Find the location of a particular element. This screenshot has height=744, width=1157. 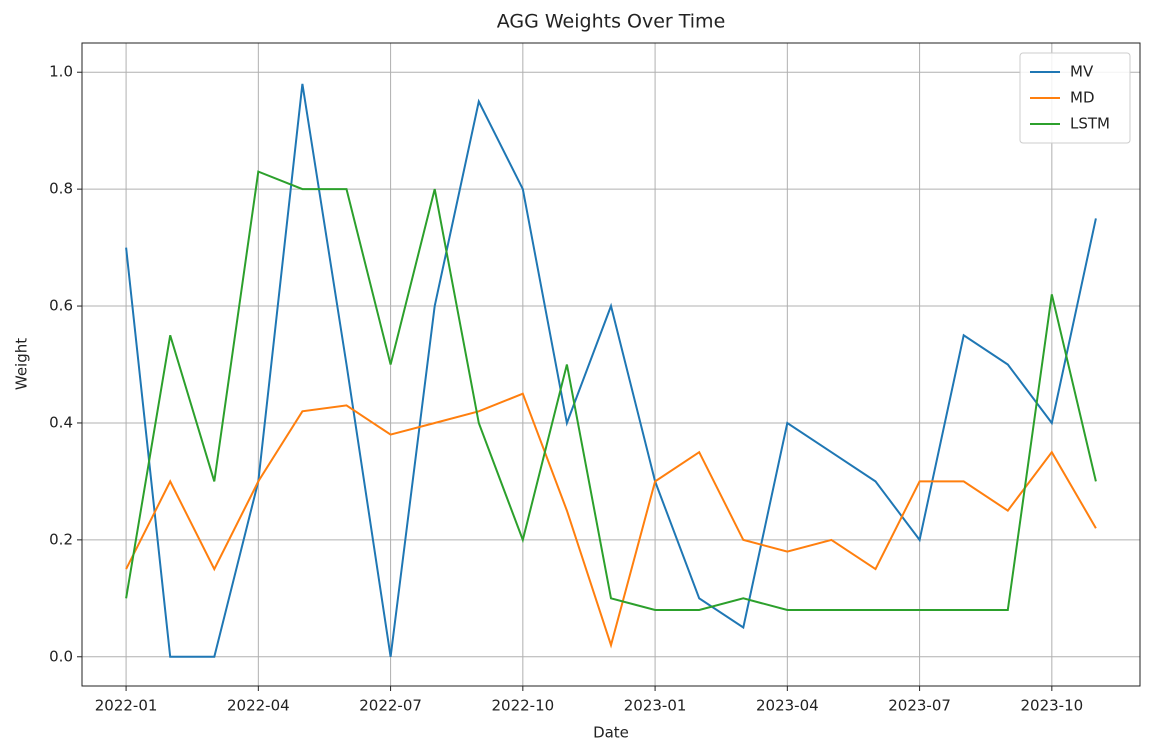

y-tick-label: 0.2 is located at coordinates (61, 539).